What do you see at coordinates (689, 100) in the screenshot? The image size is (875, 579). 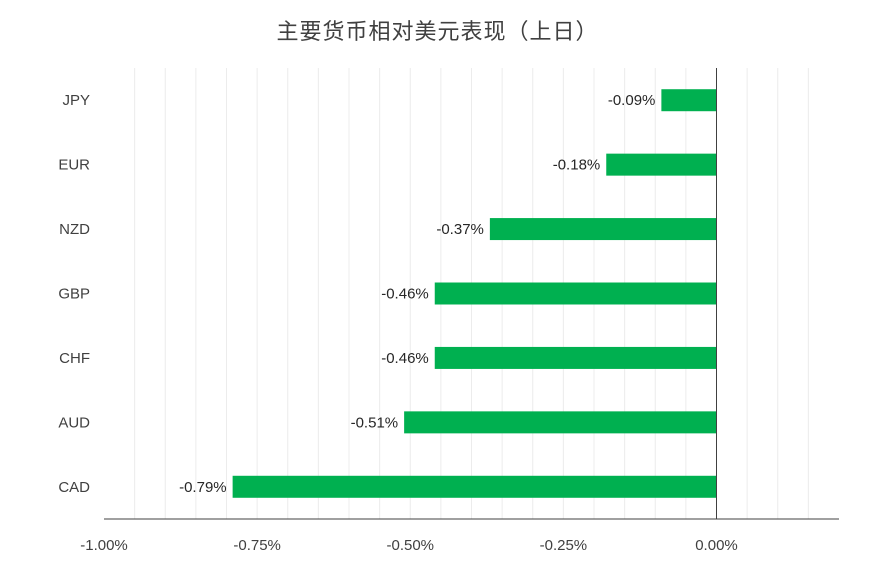 I see `bar-jpy` at bounding box center [689, 100].